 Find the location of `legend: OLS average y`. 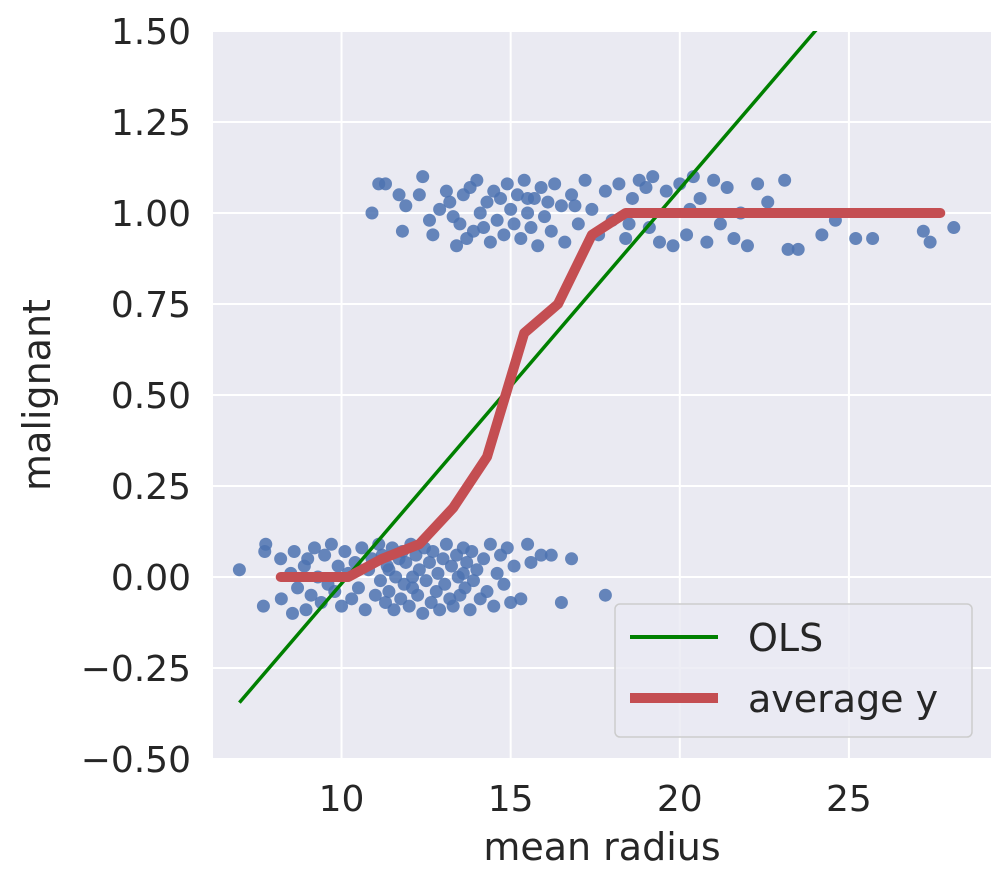

legend: OLS average y is located at coordinates (793, 670).